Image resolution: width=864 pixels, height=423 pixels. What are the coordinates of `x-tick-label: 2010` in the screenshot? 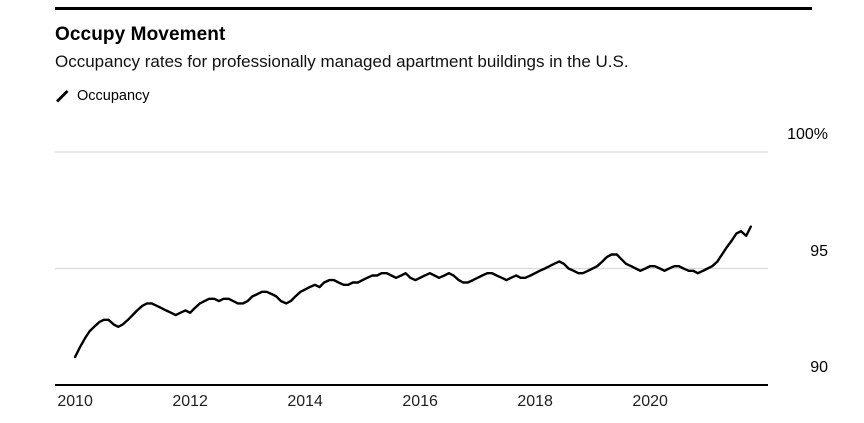 It's located at (75, 401).